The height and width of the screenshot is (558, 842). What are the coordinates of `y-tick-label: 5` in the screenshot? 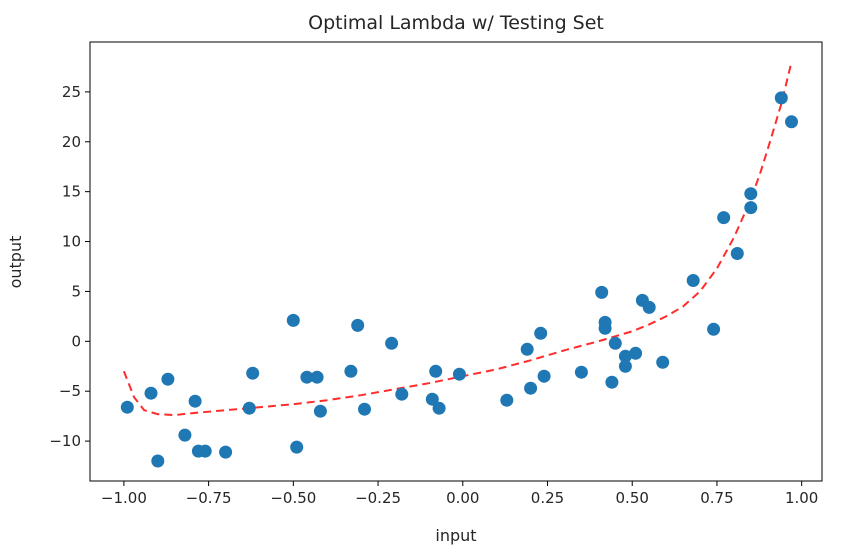 It's located at (76, 291).